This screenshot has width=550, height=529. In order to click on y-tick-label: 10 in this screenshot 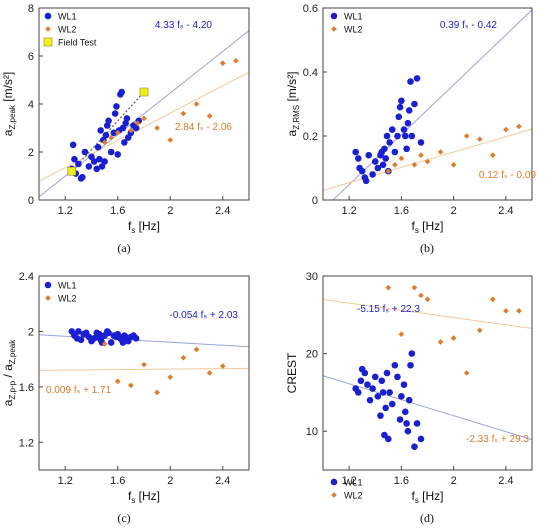, I will do `click(312, 432)`.